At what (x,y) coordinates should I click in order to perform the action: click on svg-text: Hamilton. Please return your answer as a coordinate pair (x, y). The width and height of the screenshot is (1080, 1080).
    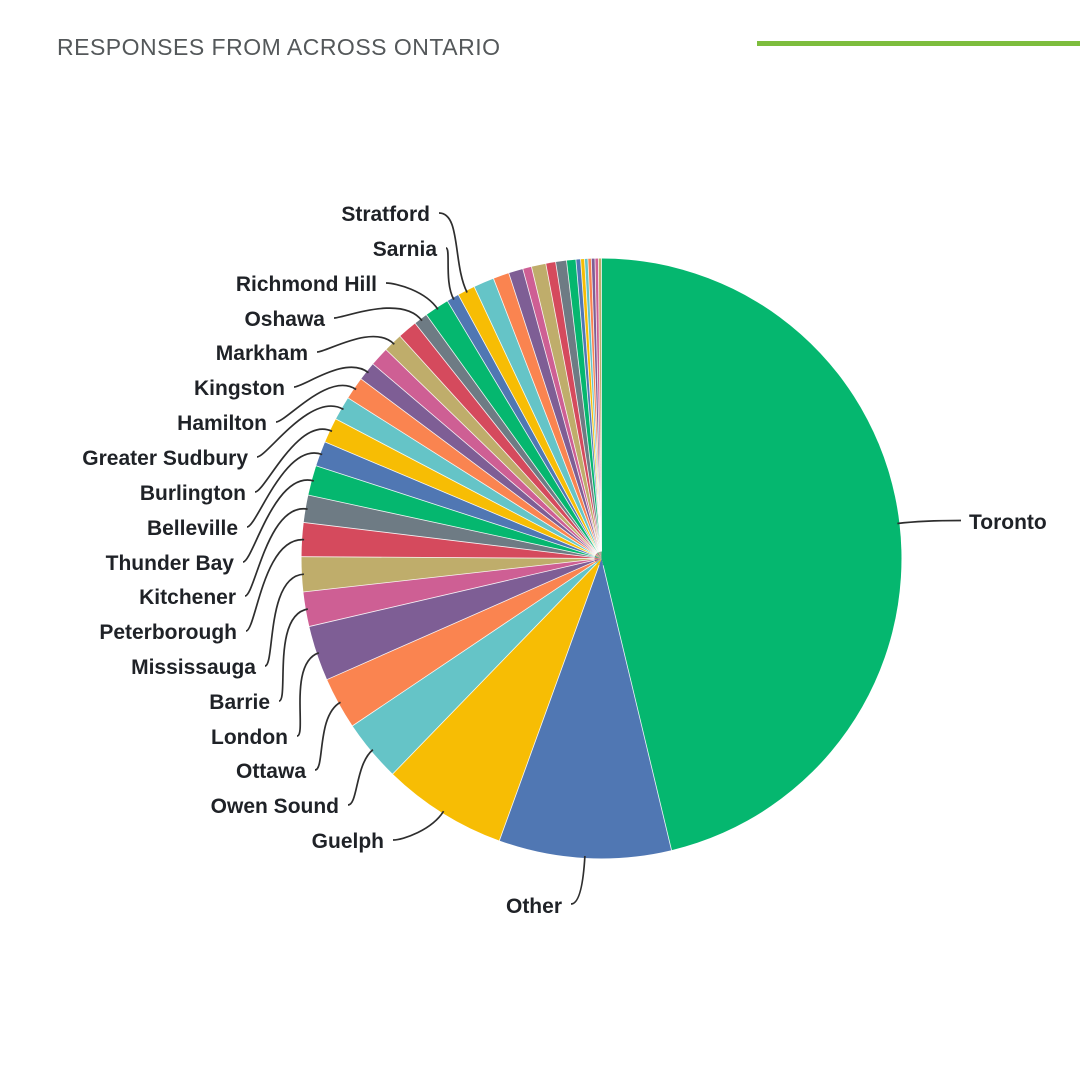
    Looking at the image, I should click on (222, 423).